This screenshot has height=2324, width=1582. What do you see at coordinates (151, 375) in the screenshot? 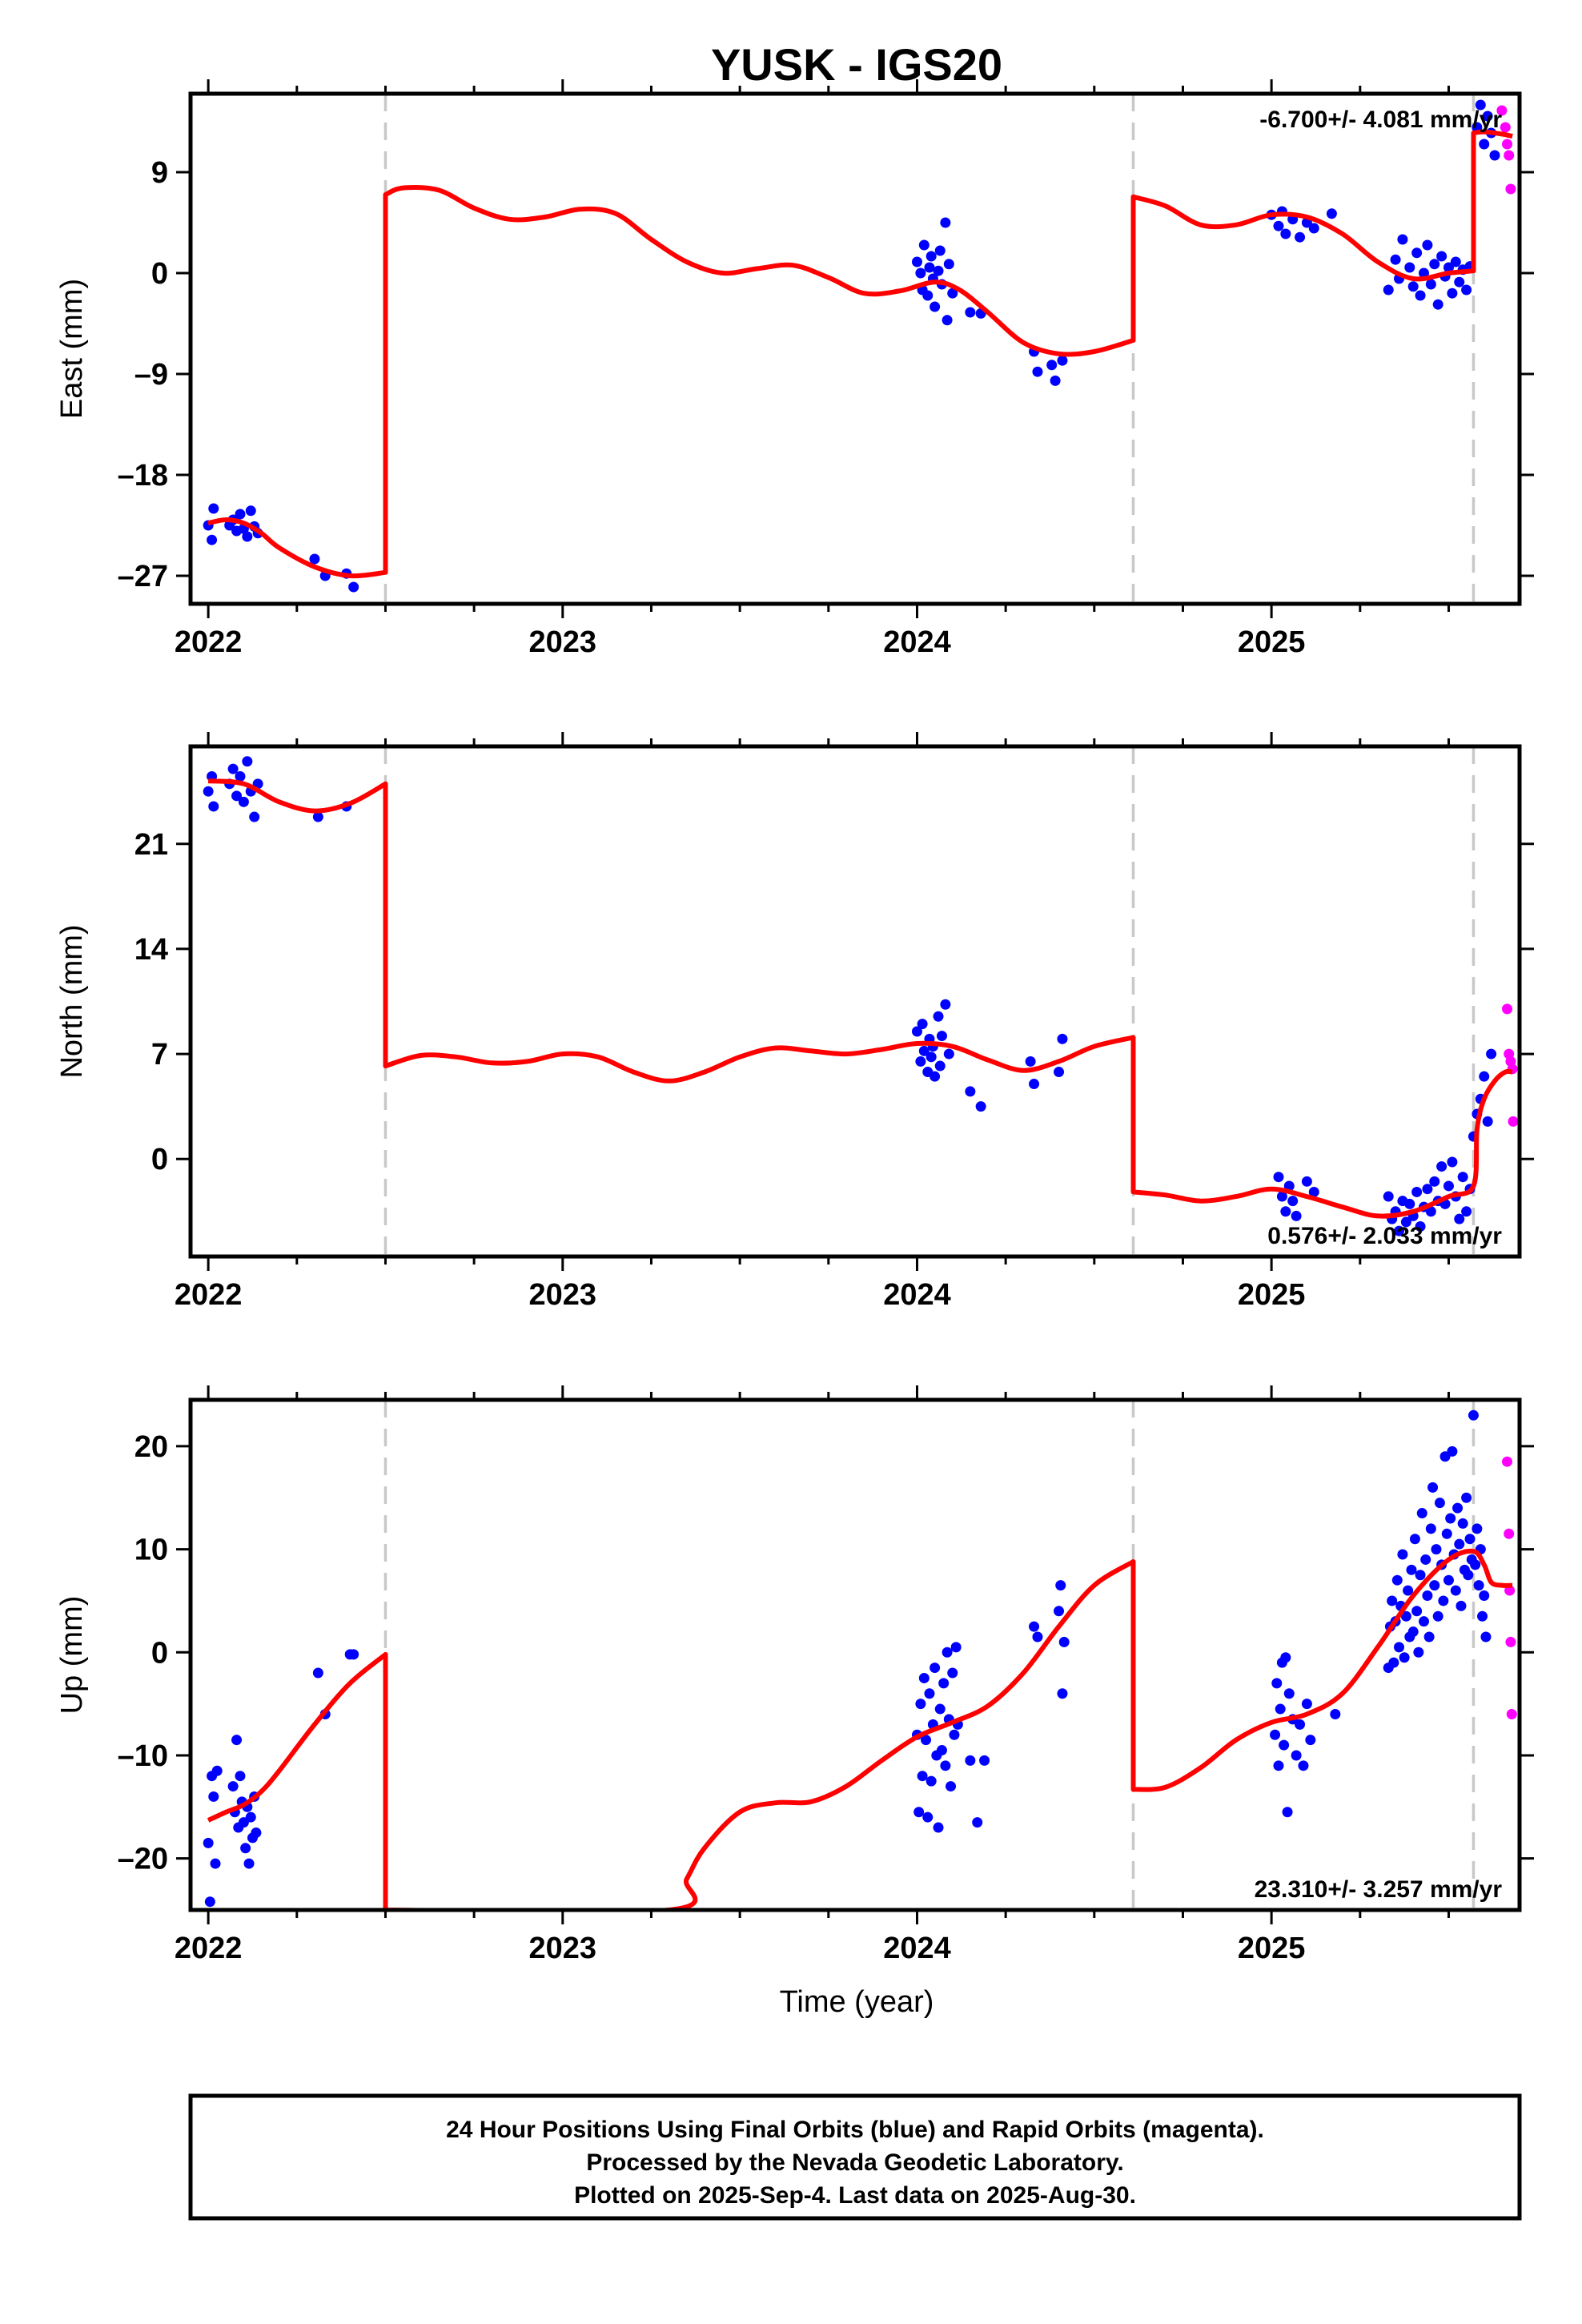
I see `y-tick-label: –9` at bounding box center [151, 375].